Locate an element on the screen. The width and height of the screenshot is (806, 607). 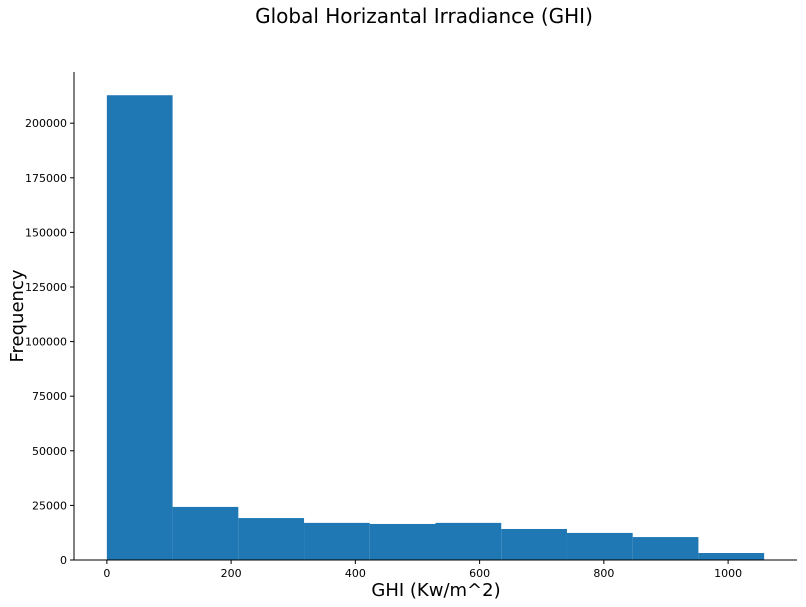
x-tick-label: 1000 is located at coordinates (728, 573).